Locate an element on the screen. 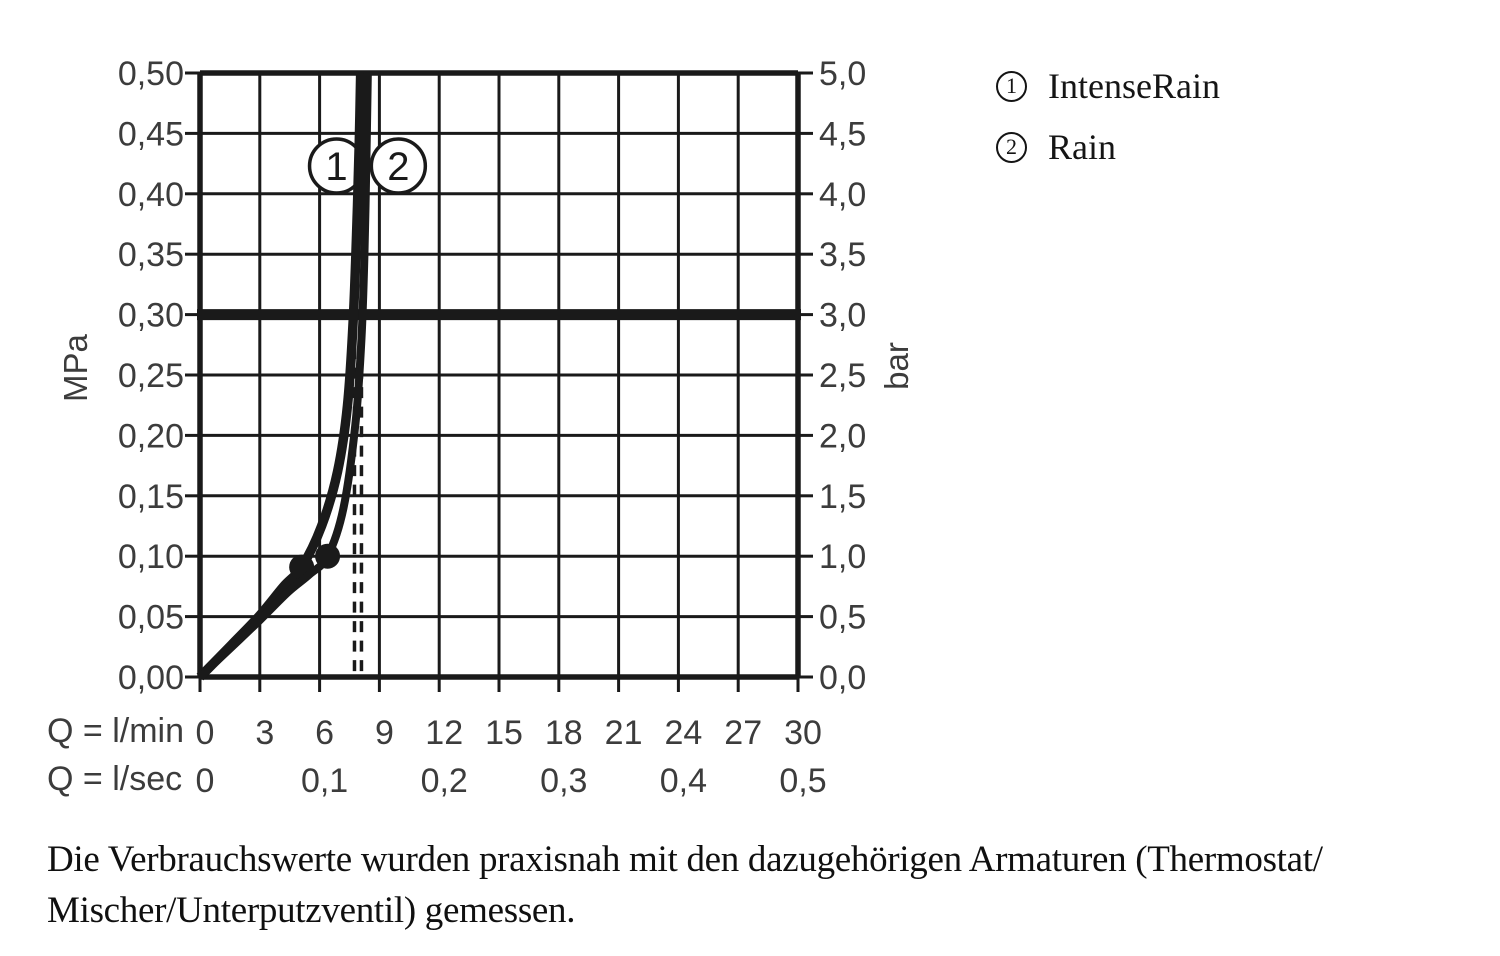 This screenshot has height=956, width=1500. marker-rain is located at coordinates (328, 556).